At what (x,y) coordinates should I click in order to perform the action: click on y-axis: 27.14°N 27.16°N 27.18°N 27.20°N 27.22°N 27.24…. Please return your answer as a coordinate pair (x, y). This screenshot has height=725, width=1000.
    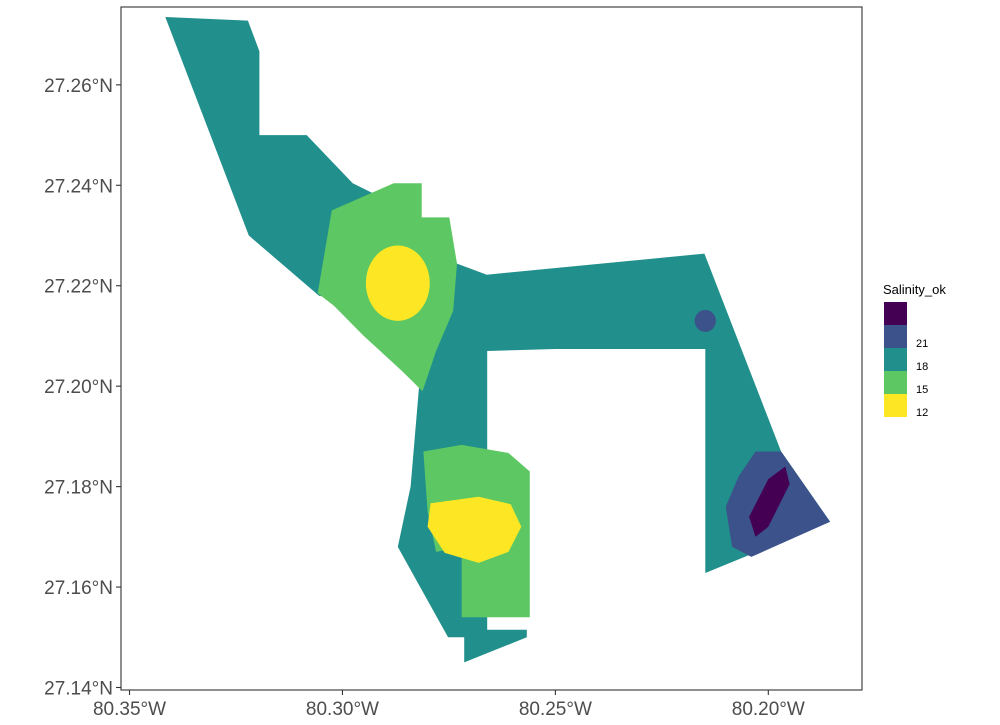
    Looking at the image, I should click on (82, 387).